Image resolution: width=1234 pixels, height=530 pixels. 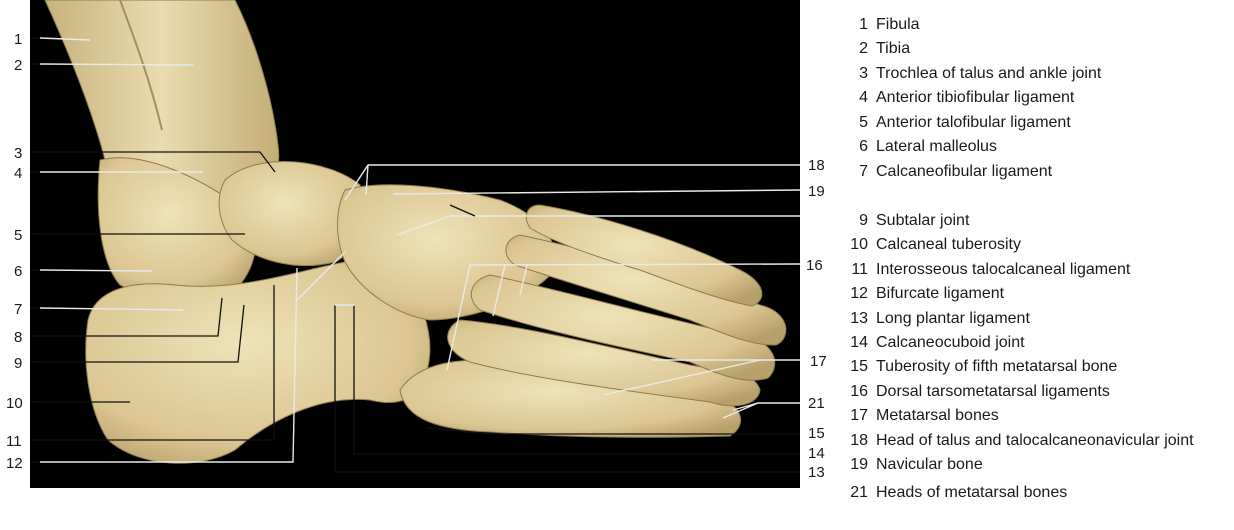 I want to click on callout-8: 8, so click(x=18, y=337).